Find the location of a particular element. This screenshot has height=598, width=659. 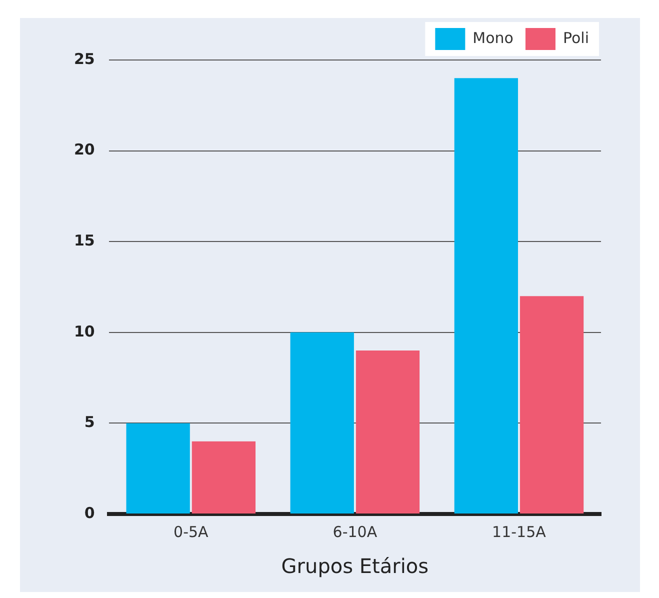

y-tick-label: 10 is located at coordinates (84, 331).